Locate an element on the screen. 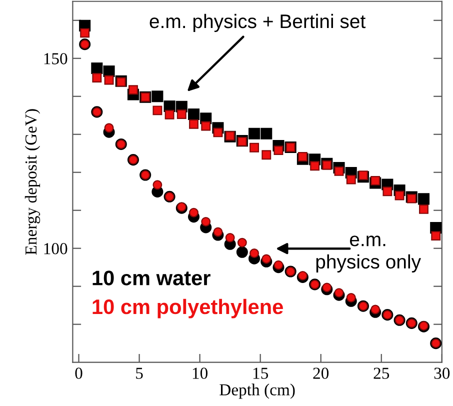  series-label: 10 cm water is located at coordinates (151, 278).